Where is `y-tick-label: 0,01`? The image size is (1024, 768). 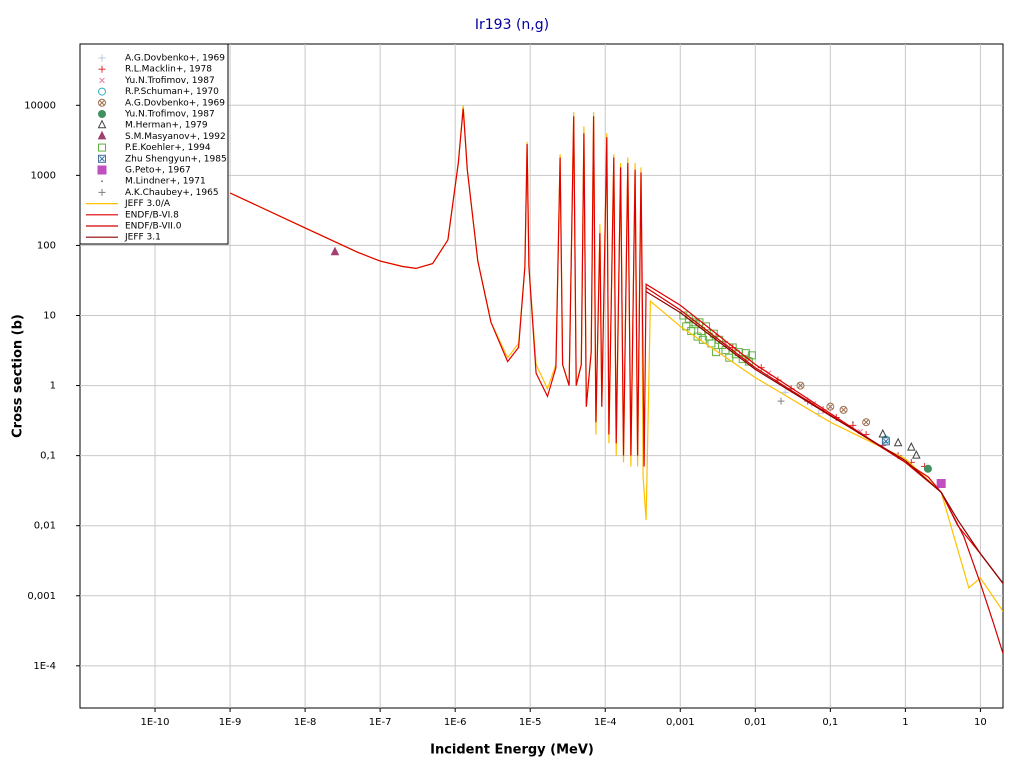
y-tick-label: 0,01 is located at coordinates (45, 526).